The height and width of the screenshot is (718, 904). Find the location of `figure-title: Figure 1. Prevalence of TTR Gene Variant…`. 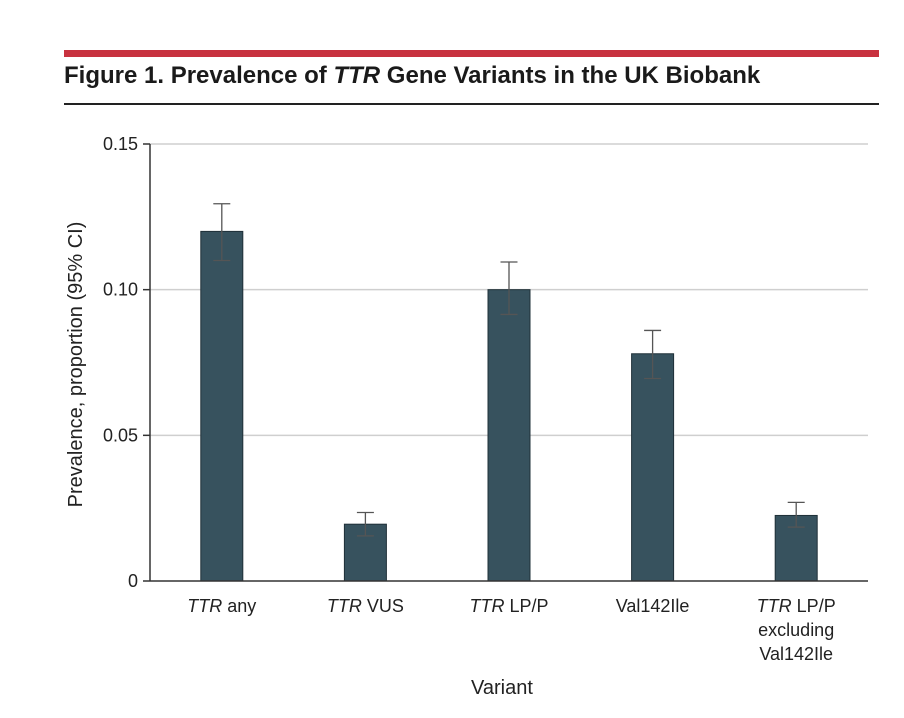

figure-title: Figure 1. Prevalence of TTR Gene Variant… is located at coordinates (412, 76).